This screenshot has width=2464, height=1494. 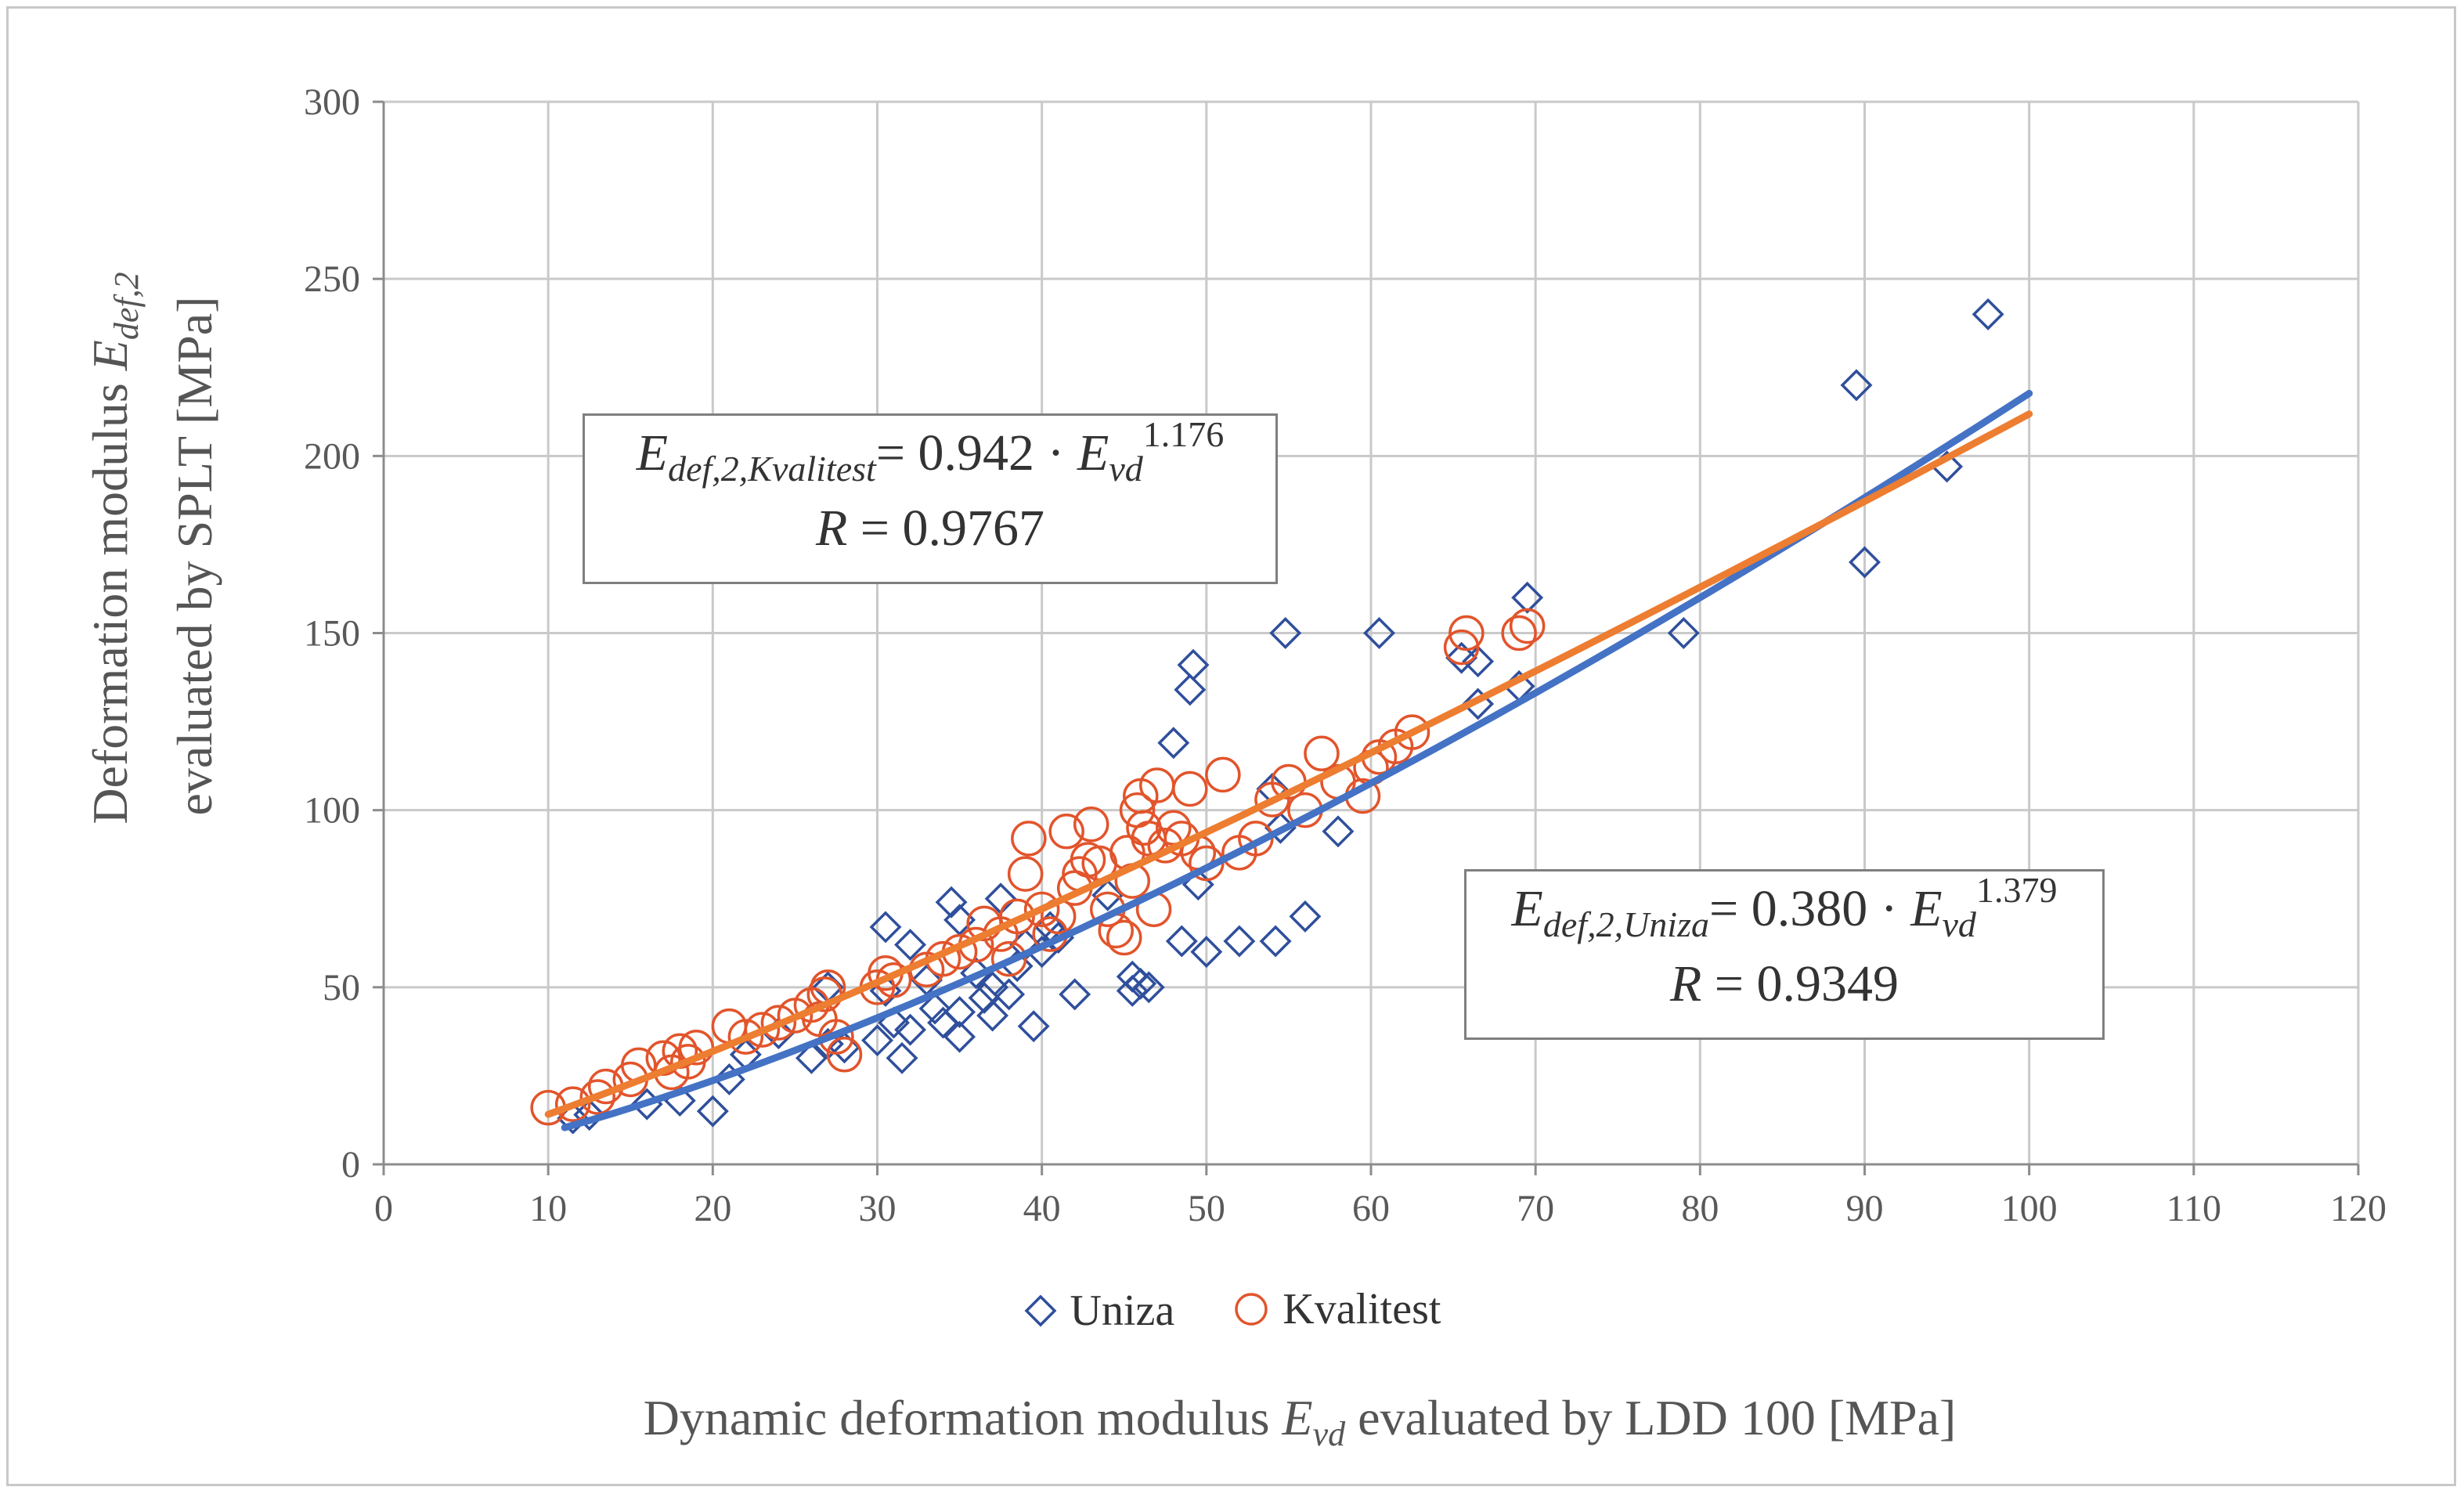 I want to click on x-tick-label: 70, so click(x=1535, y=1208).